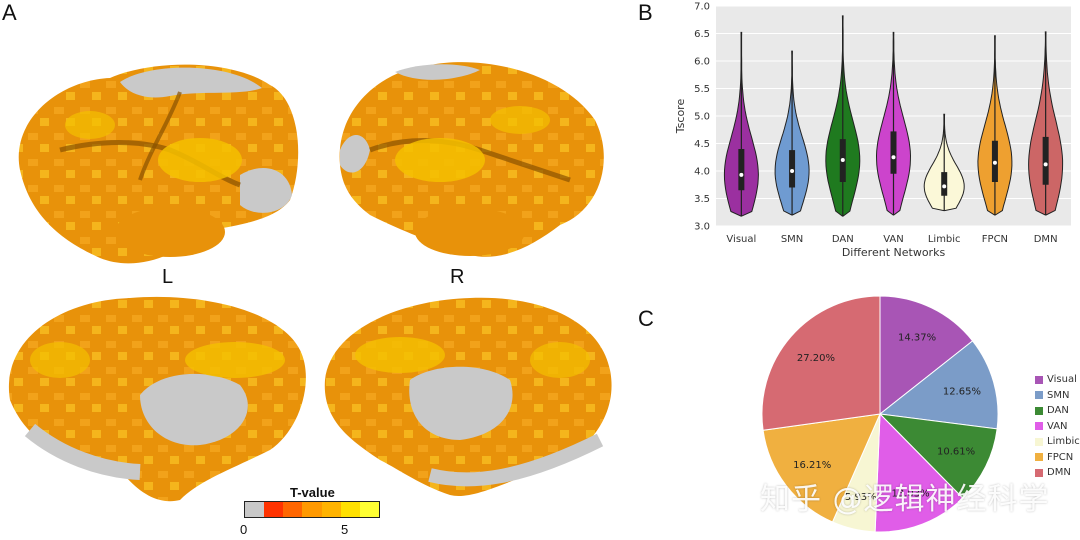 This screenshot has height=540, width=1080. I want to click on x-tick-label: DMN, so click(1046, 239).